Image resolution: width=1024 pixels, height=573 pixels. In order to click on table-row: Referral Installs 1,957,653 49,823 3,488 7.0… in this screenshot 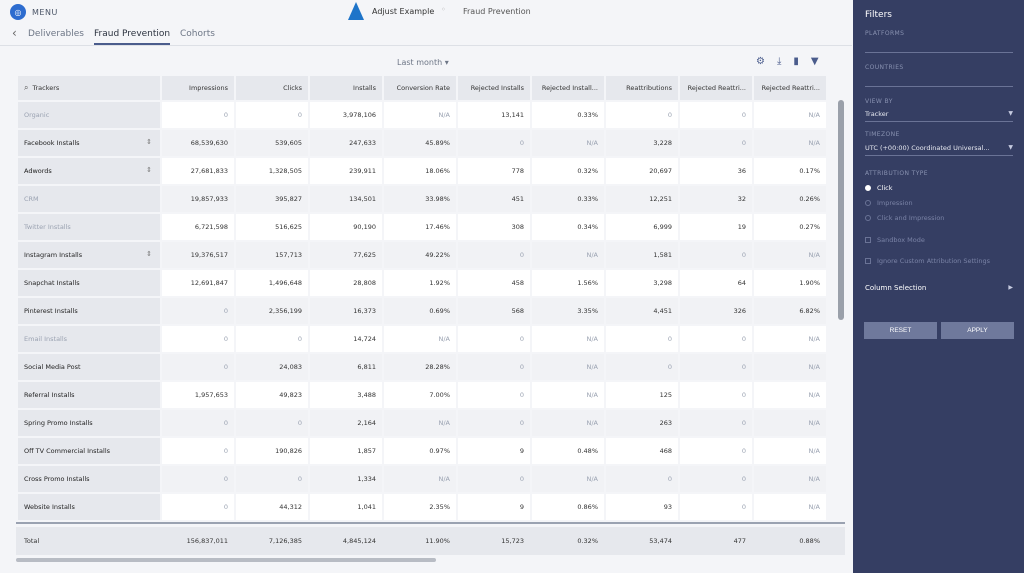, I will do `click(422, 395)`.